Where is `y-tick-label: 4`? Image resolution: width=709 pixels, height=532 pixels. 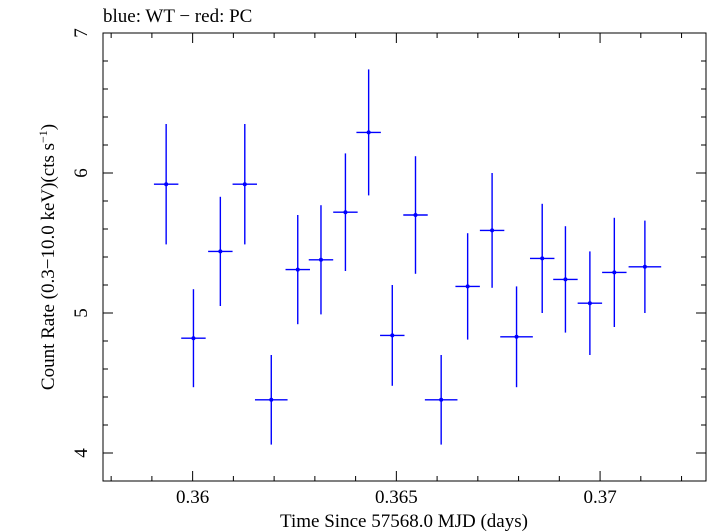
y-tick-label: 4 is located at coordinates (81, 453).